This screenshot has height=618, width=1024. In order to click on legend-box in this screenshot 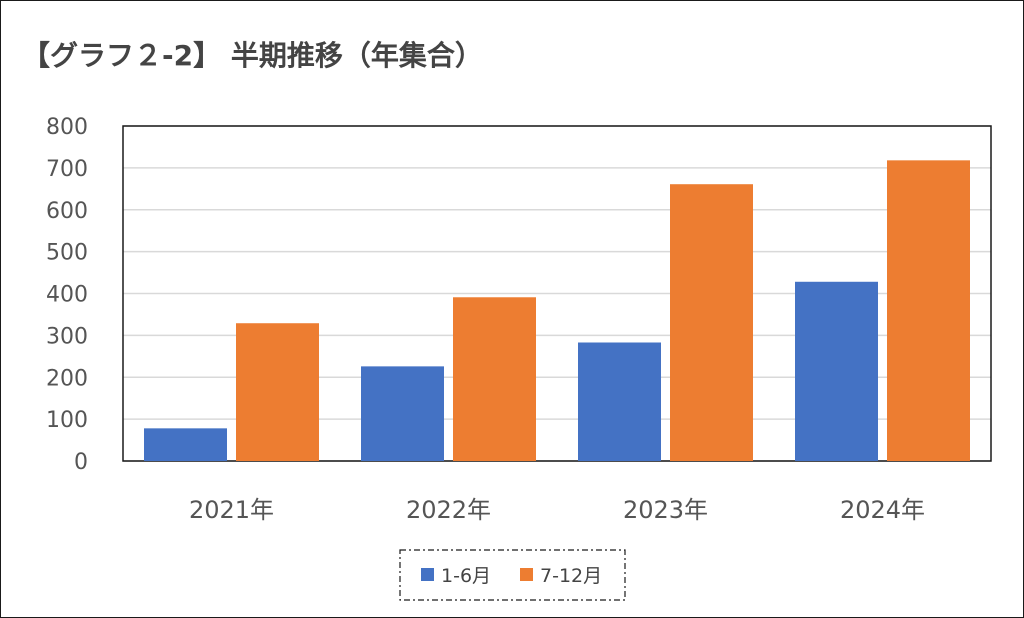, I will do `click(512, 575)`.